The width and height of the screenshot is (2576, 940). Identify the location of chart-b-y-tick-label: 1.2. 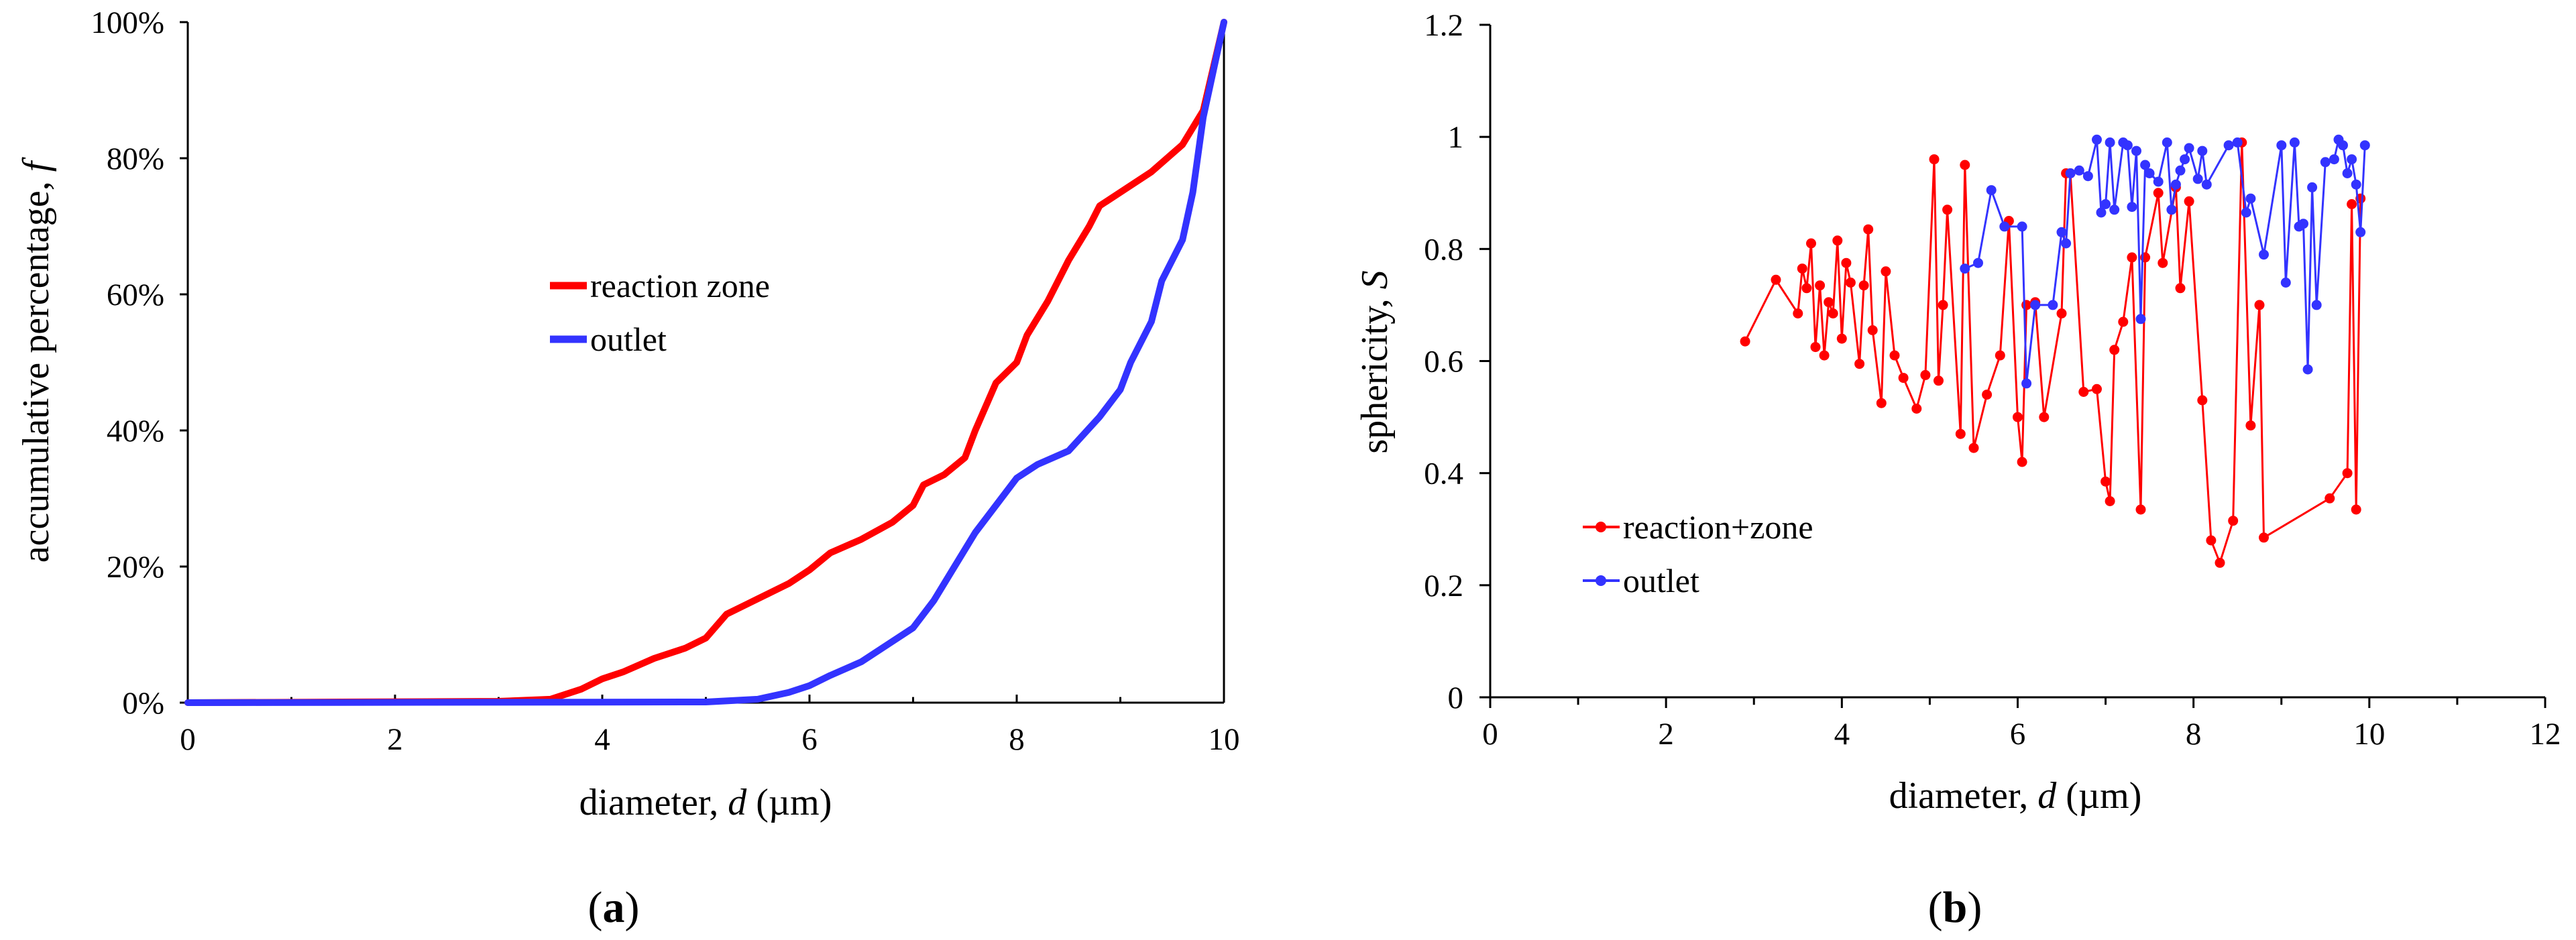
(1443, 25).